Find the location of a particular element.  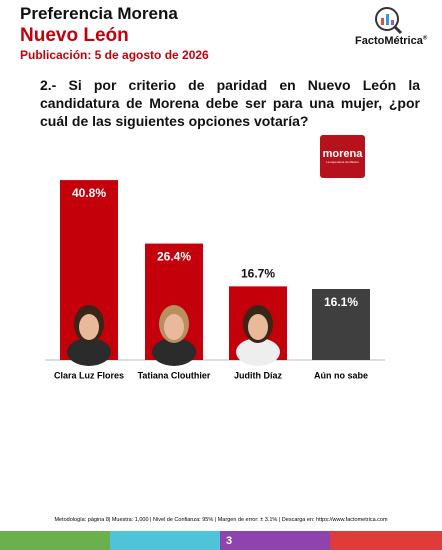

x-tick-label: Clara Luz Flores is located at coordinates (89, 375).